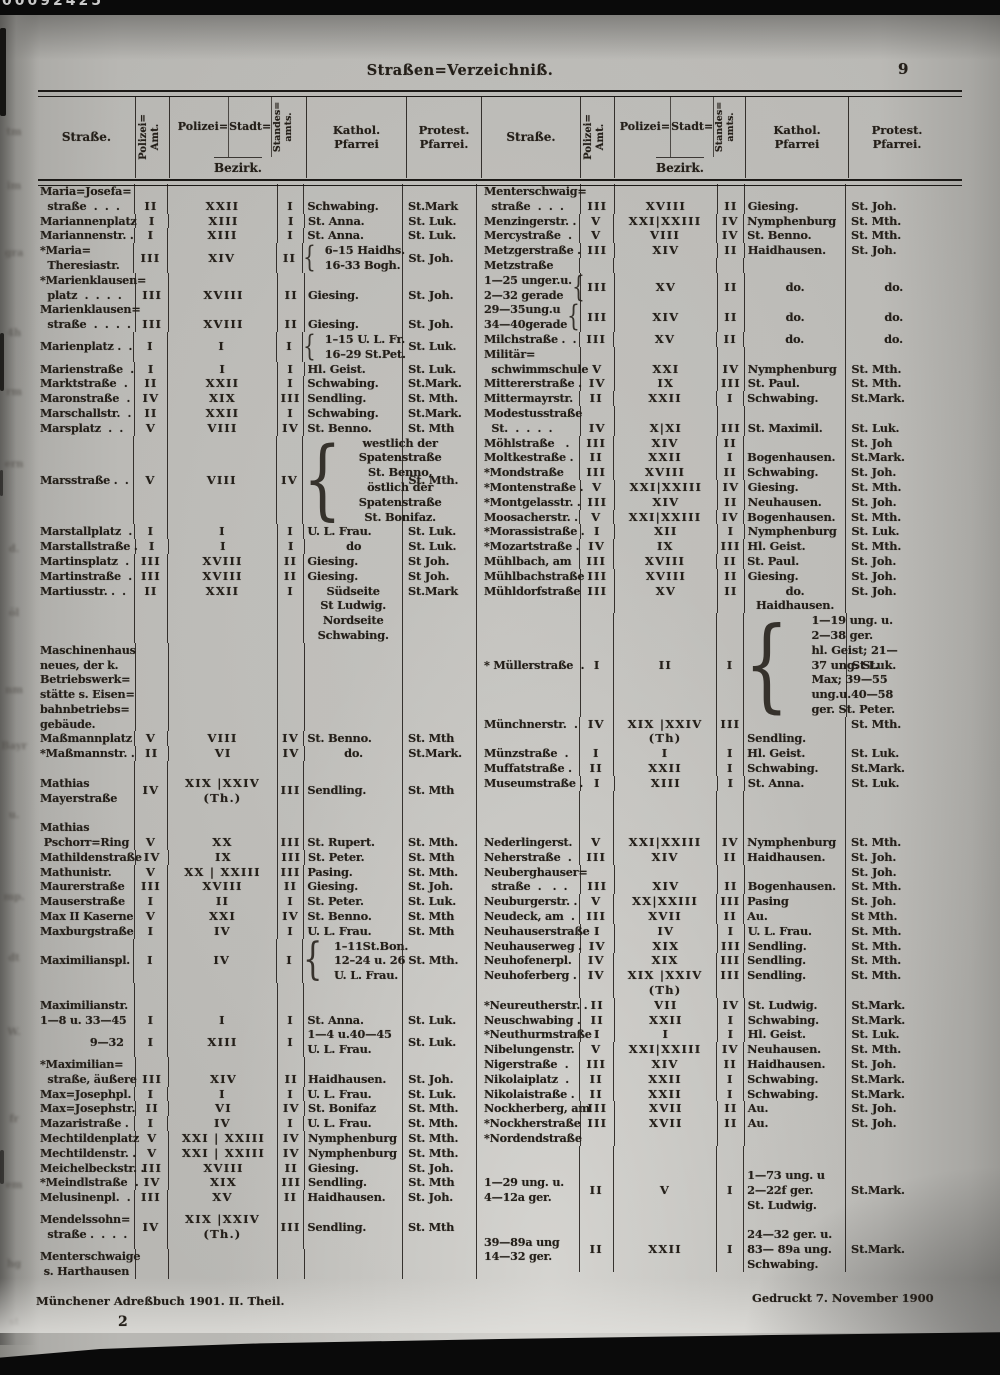 The image size is (1000, 1375). I want to click on table-row: Muffatstraße . II XXII I Schwabing. St.Mark., so click(711, 768).